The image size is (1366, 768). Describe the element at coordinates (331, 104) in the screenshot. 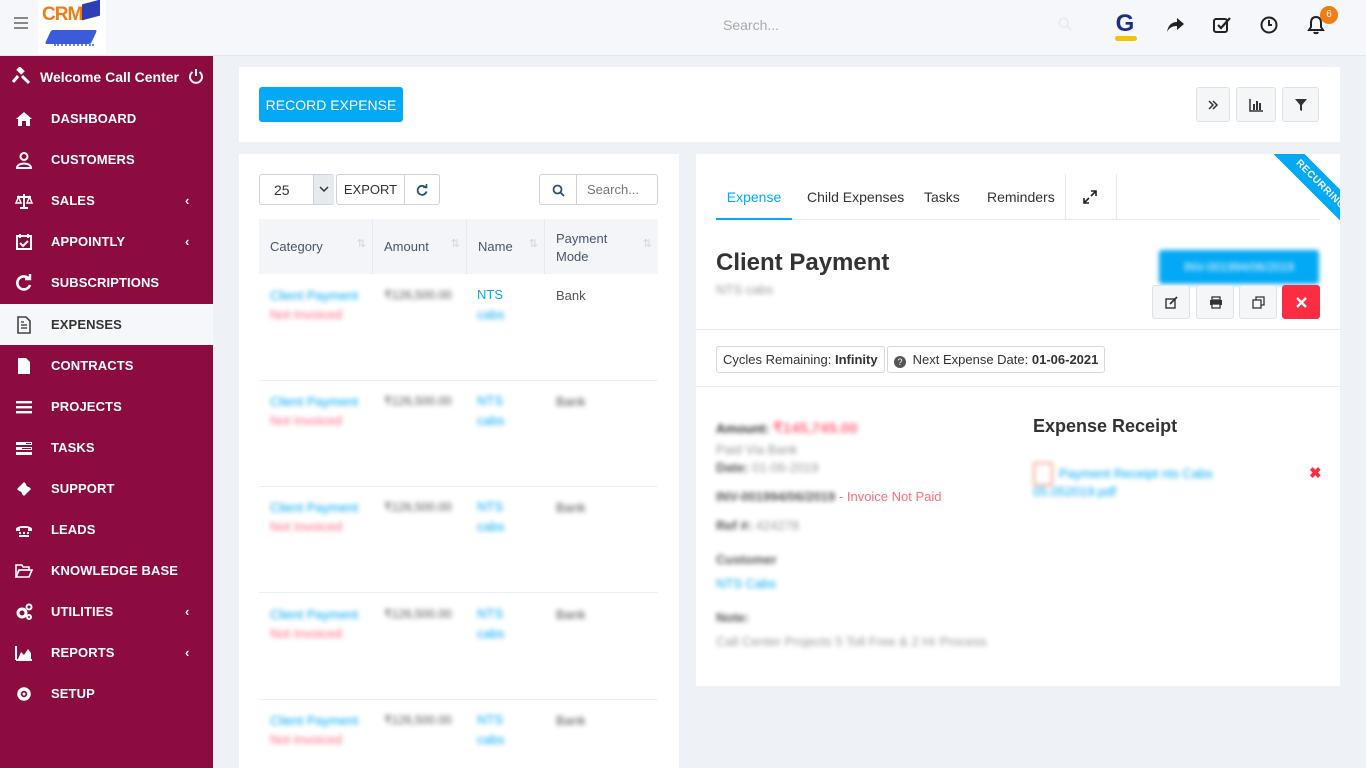

I see `record-expense-button: RECORD EXPENSE` at that location.